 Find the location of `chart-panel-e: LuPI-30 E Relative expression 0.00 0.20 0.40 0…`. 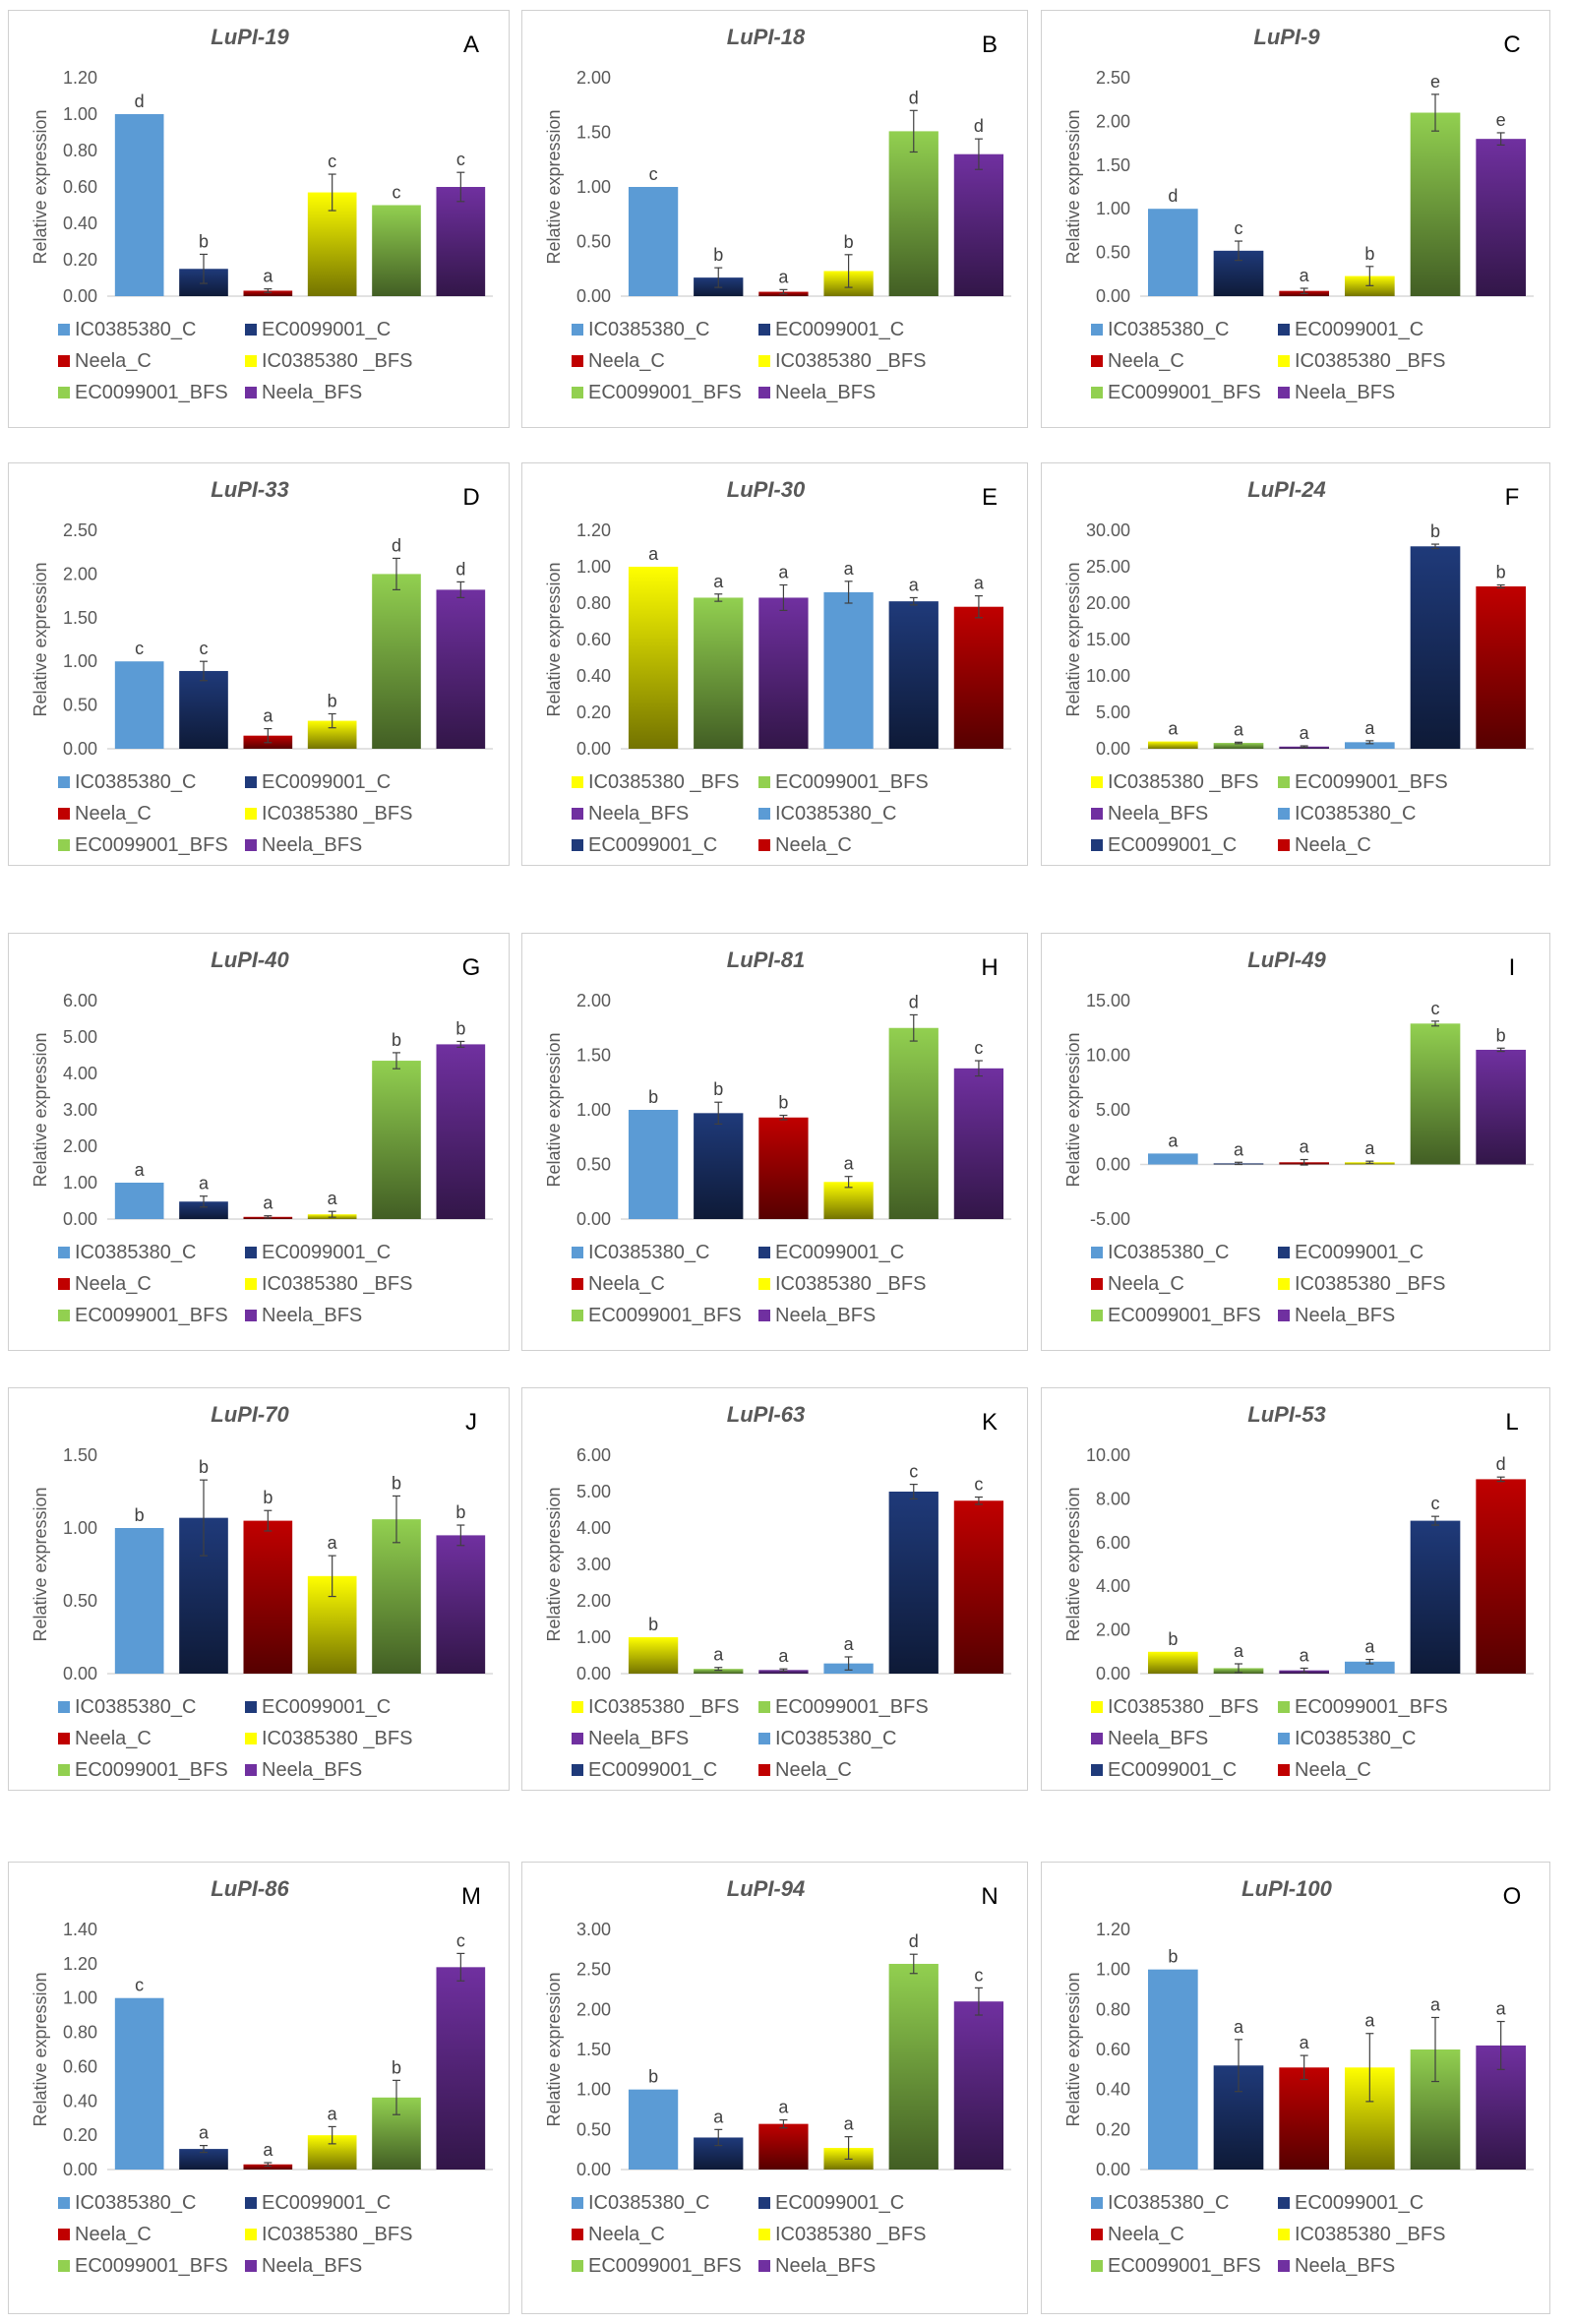

chart-panel-e: LuPI-30 E Relative expression 0.00 0.20 0.40 0… is located at coordinates (775, 664).